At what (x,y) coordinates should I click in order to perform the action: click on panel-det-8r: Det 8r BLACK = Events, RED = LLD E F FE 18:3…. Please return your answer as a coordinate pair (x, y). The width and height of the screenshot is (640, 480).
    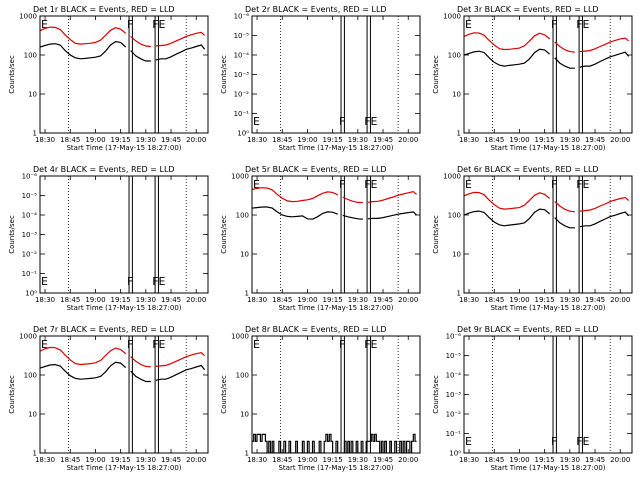
    Looking at the image, I should click on (320, 398).